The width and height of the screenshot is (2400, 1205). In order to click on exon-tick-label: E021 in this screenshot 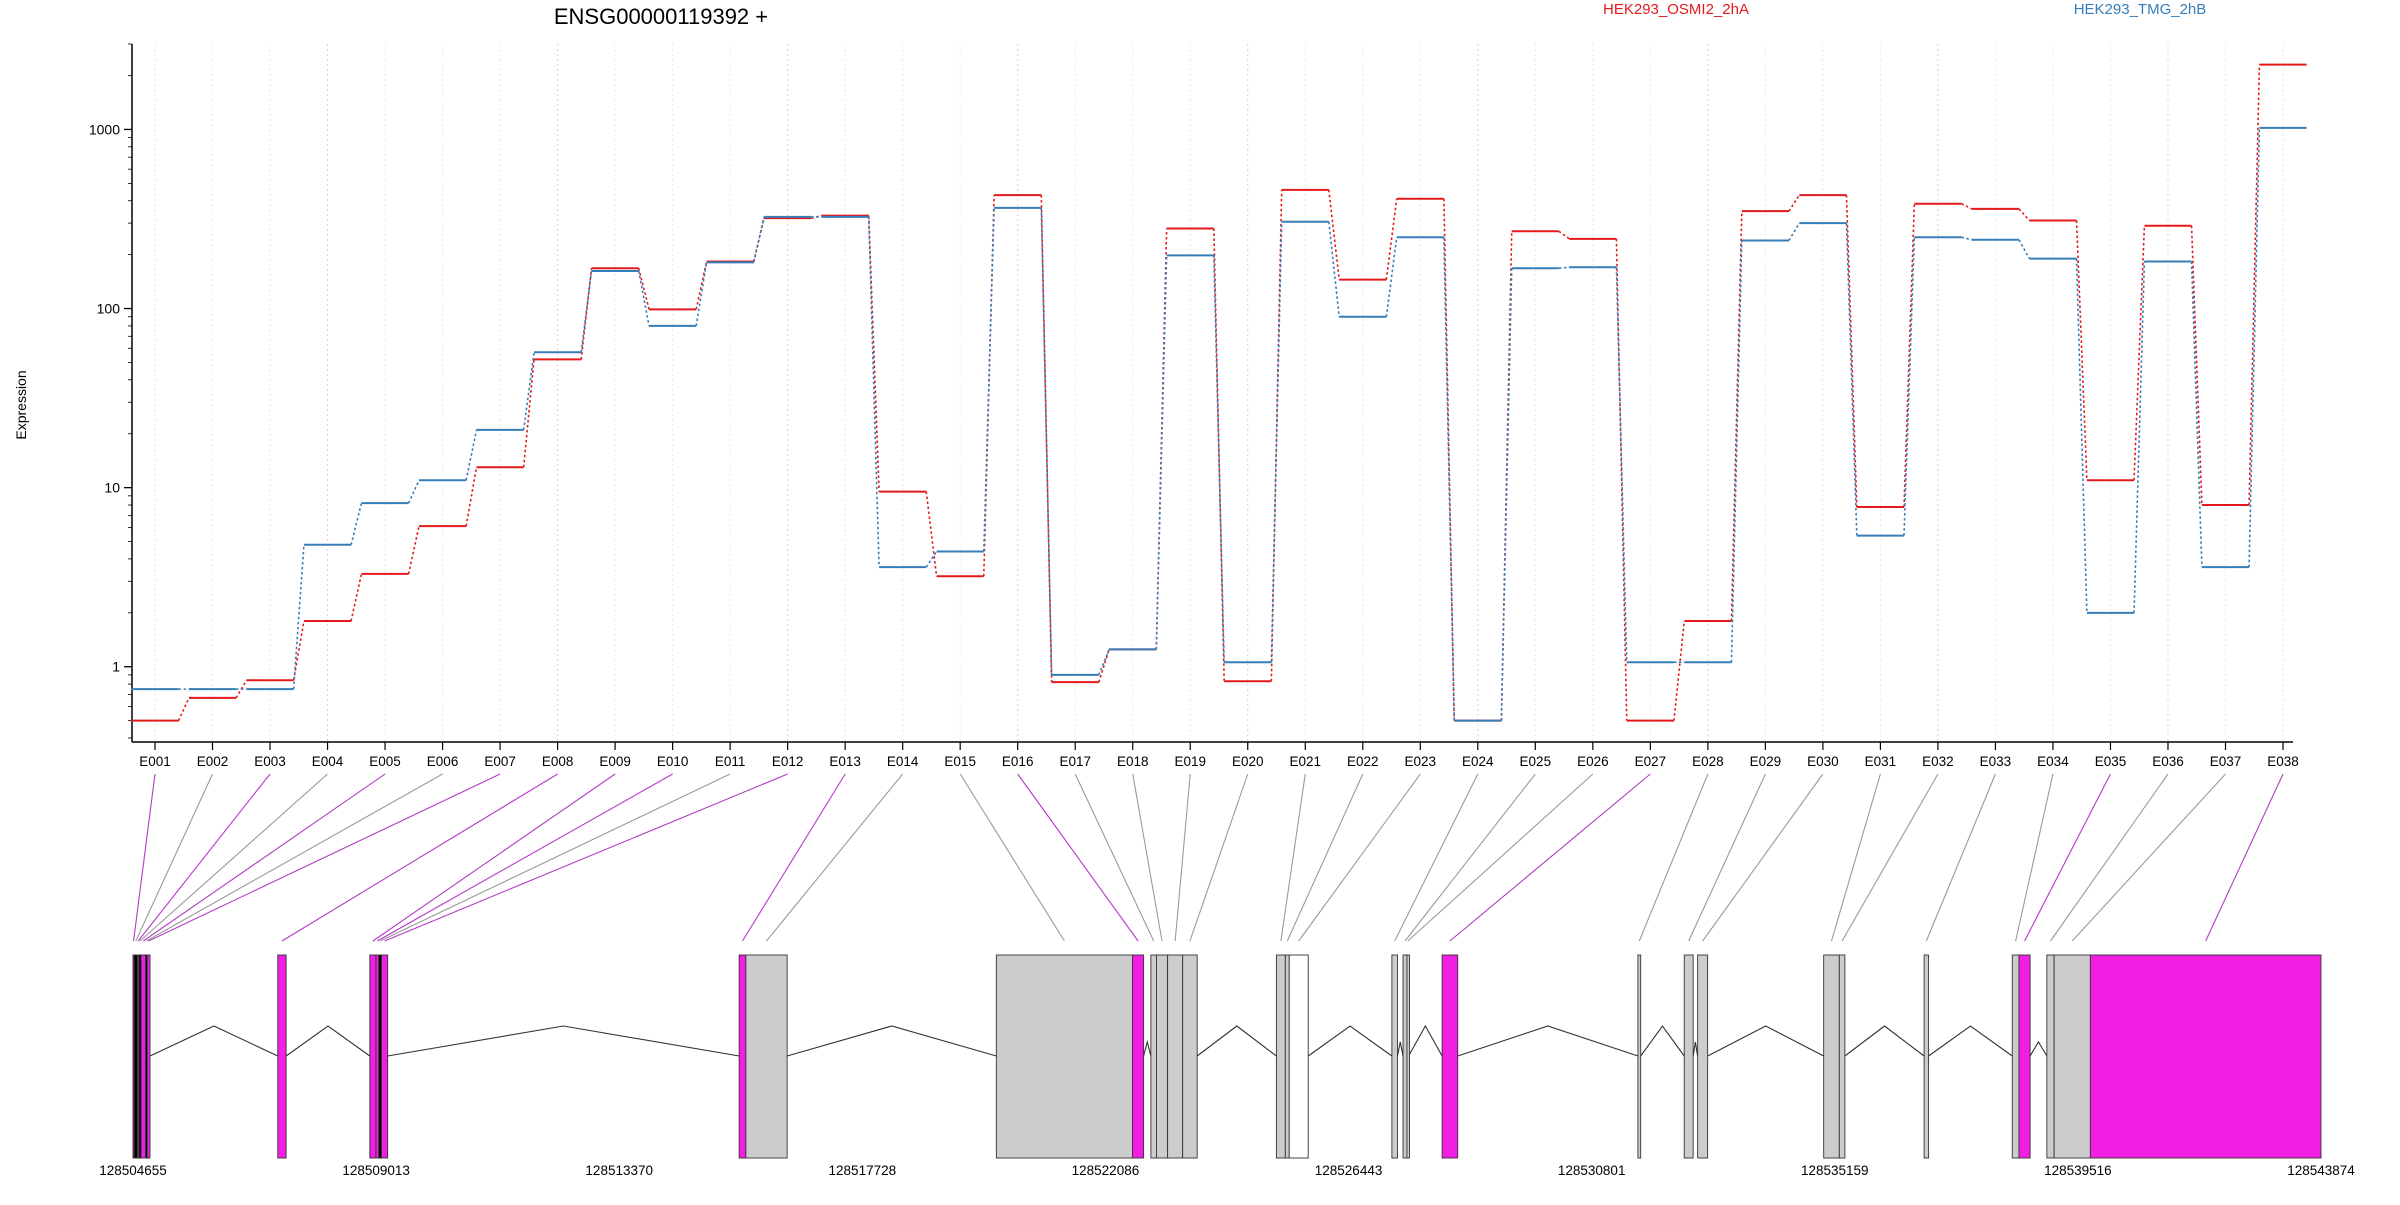, I will do `click(1306, 761)`.